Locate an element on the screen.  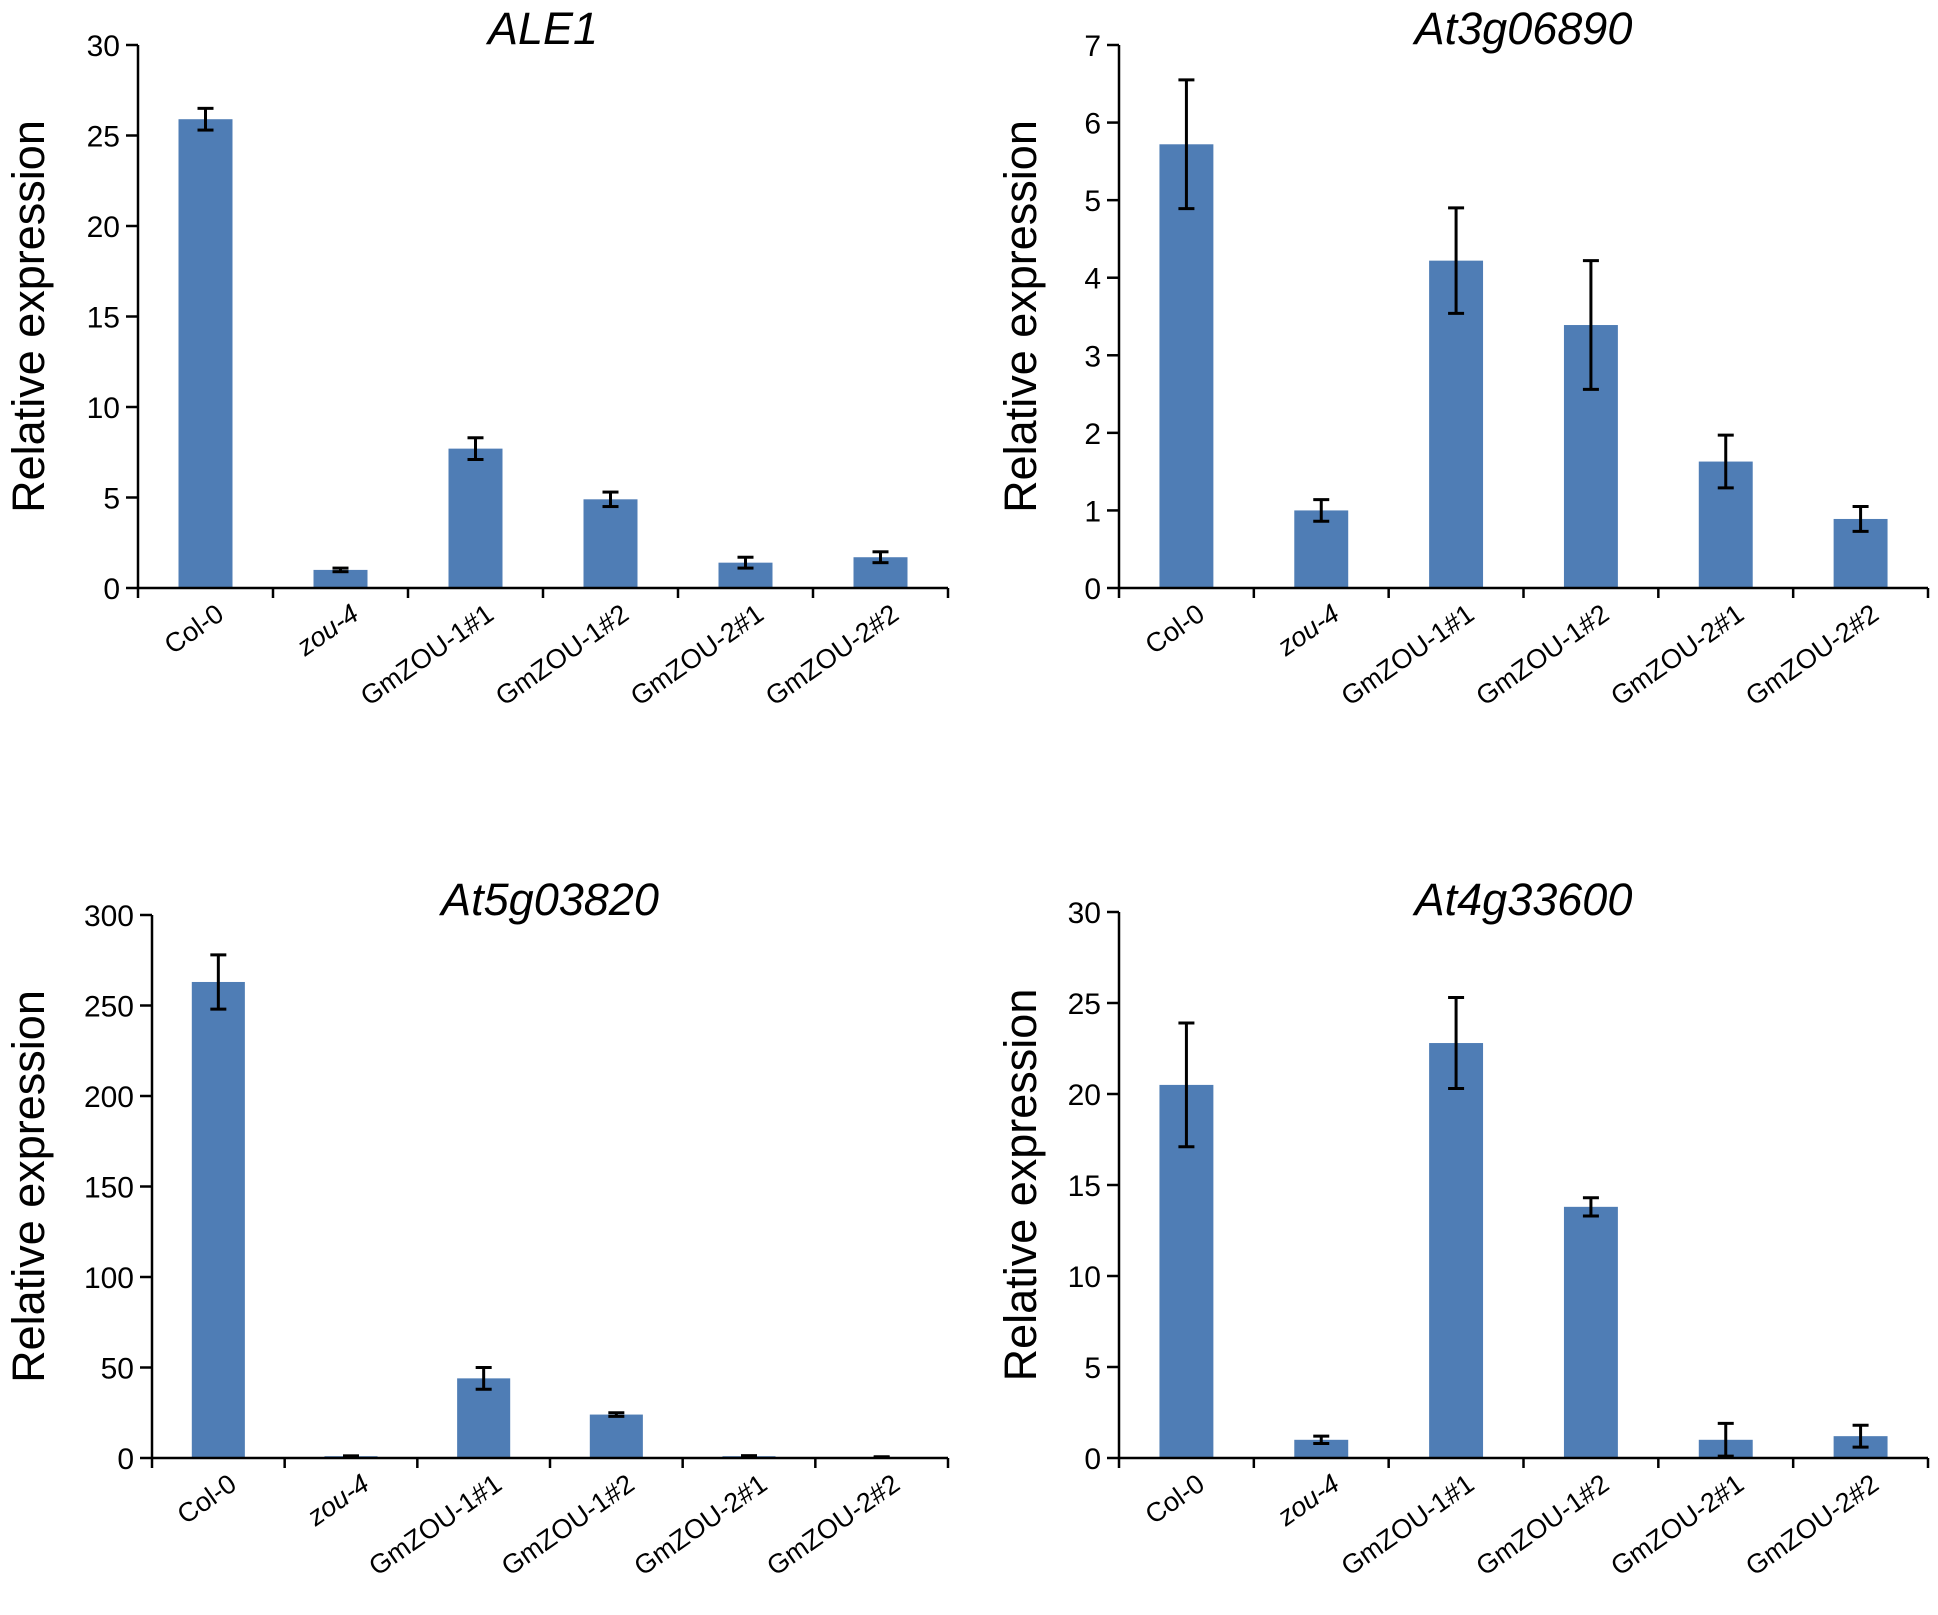
y-tick-label: 7 is located at coordinates (1092, 46).